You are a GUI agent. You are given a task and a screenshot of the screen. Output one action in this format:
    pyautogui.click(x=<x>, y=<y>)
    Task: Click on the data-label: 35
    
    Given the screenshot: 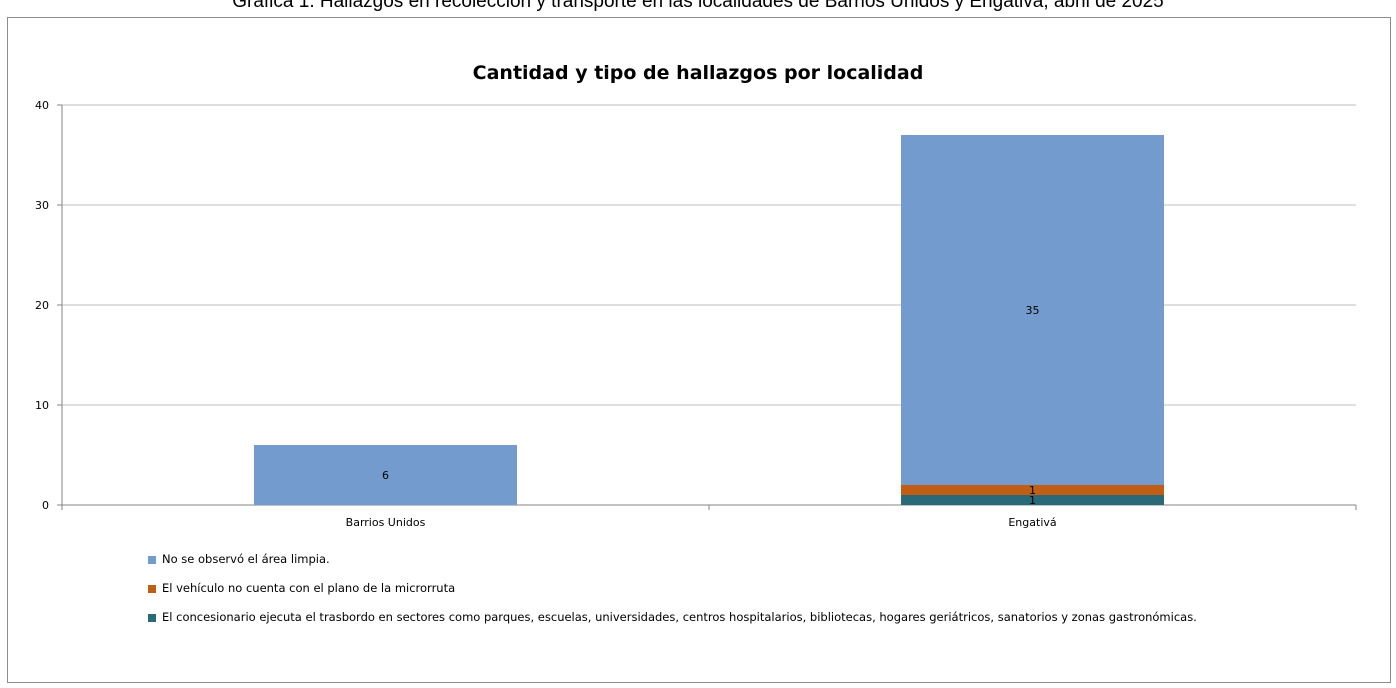 What is the action you would take?
    pyautogui.click(x=1033, y=310)
    